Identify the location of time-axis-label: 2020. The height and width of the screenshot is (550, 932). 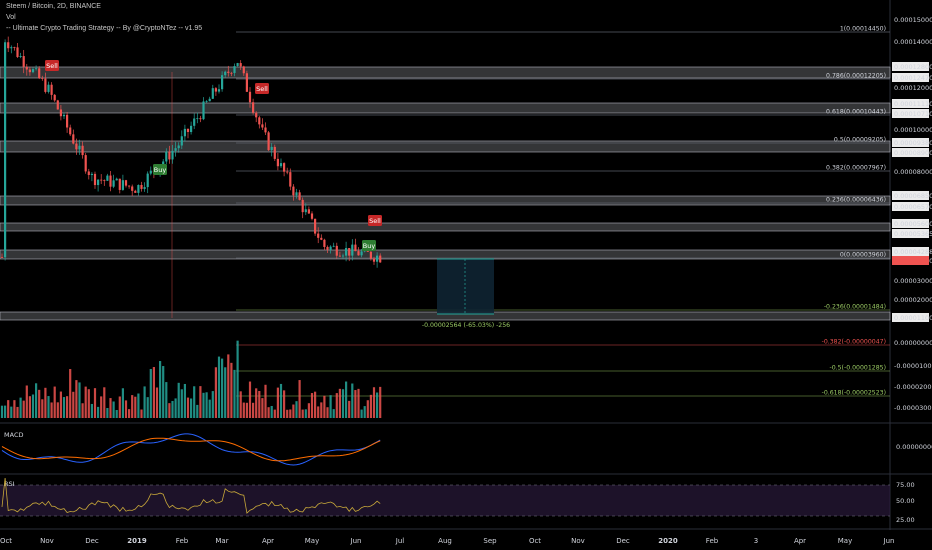
(668, 541).